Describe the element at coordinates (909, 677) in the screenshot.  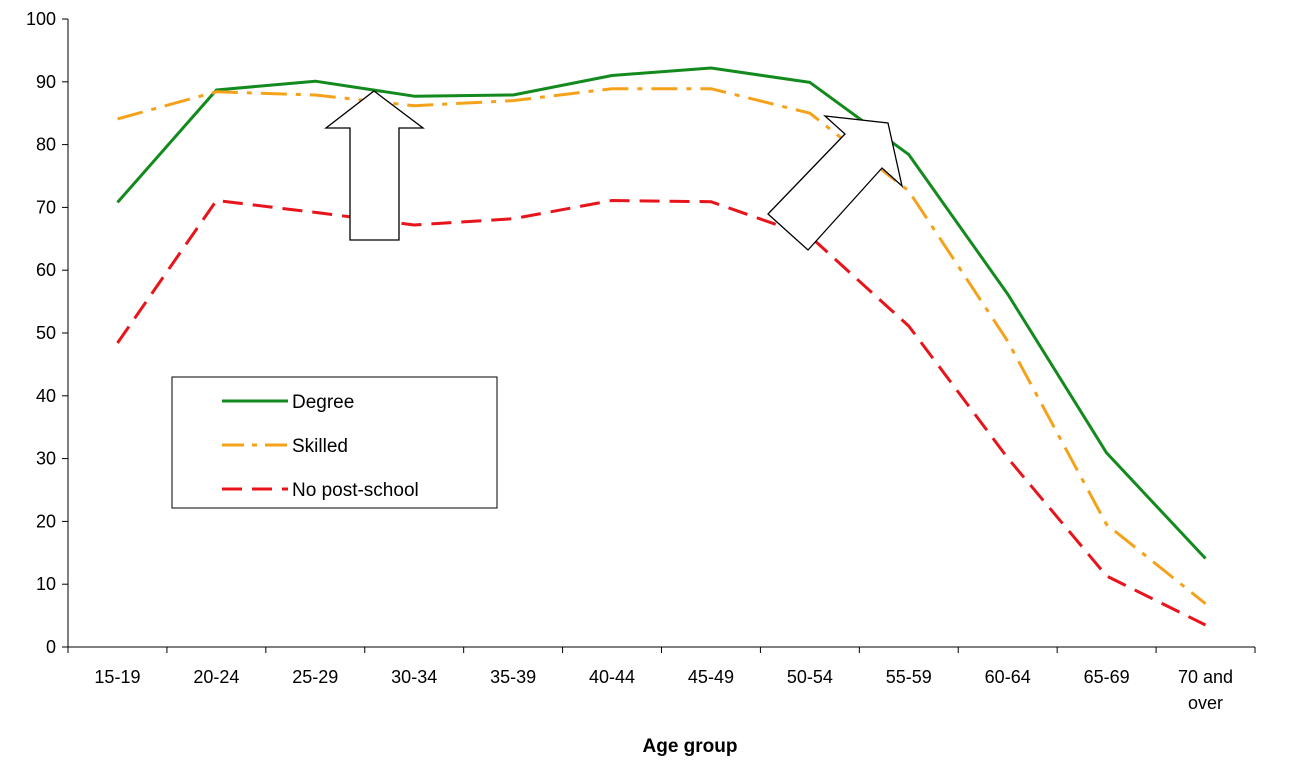
I see `x-tick-label: 55-59` at that location.